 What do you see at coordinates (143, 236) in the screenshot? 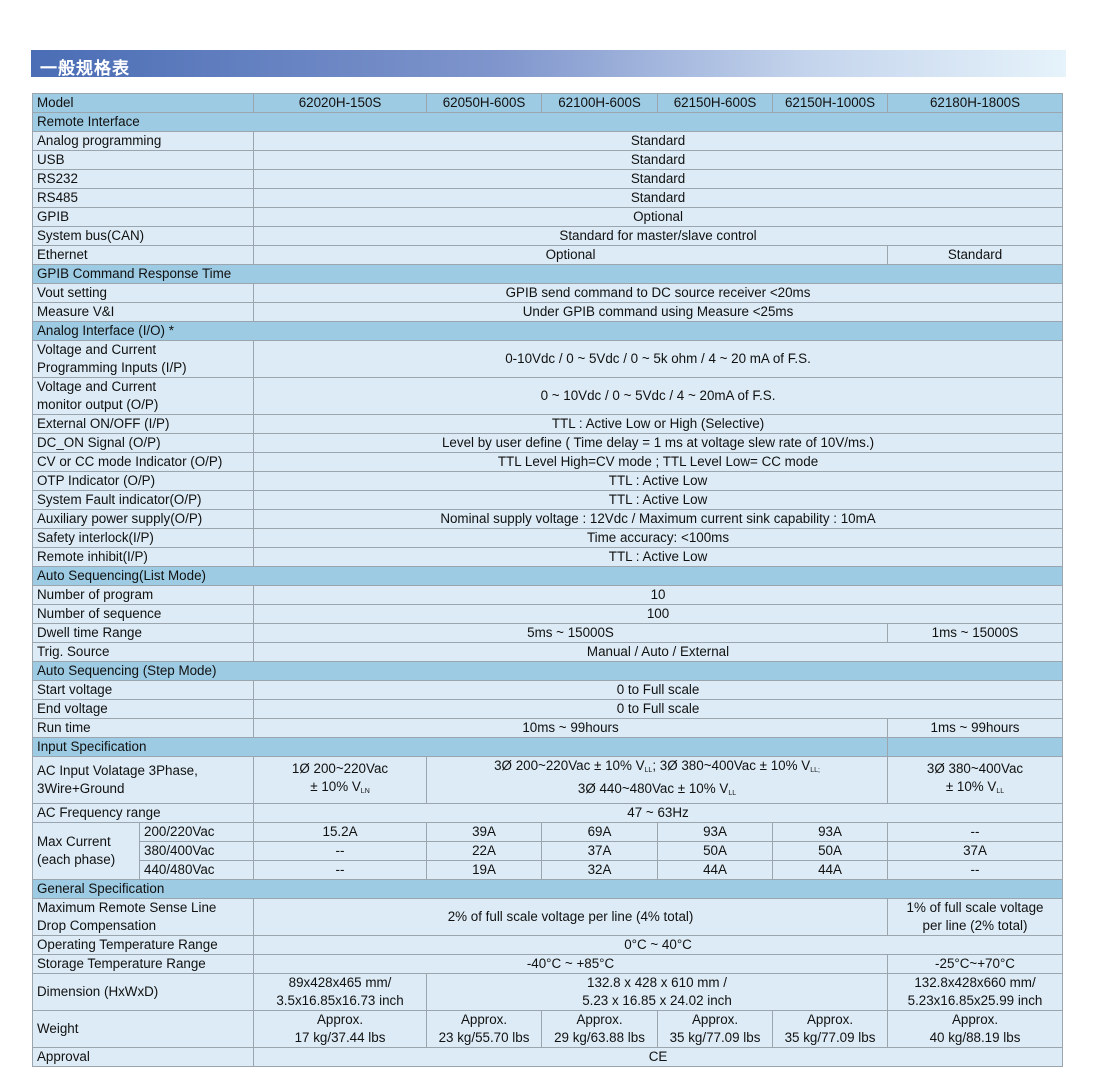
I see `row-label: System bus(CAN)` at bounding box center [143, 236].